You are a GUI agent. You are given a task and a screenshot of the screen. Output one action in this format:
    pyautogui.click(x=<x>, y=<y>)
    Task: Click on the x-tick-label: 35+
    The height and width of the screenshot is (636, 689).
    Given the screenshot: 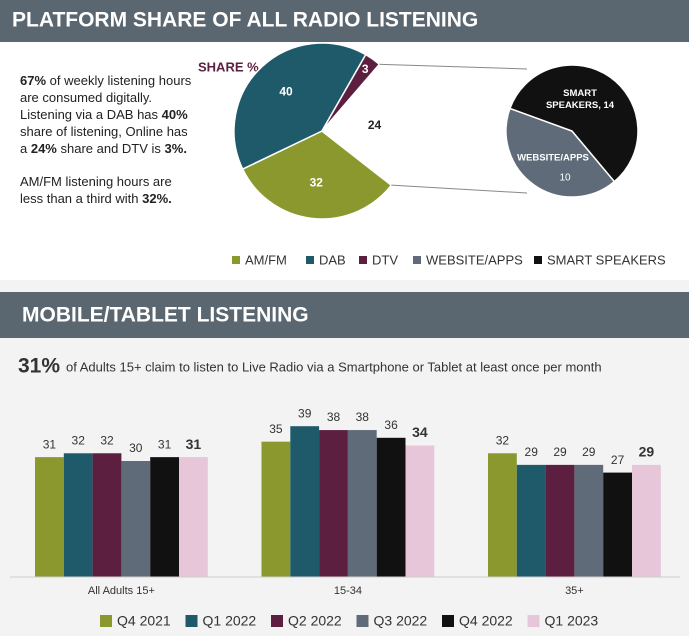 What is the action you would take?
    pyautogui.click(x=574, y=591)
    